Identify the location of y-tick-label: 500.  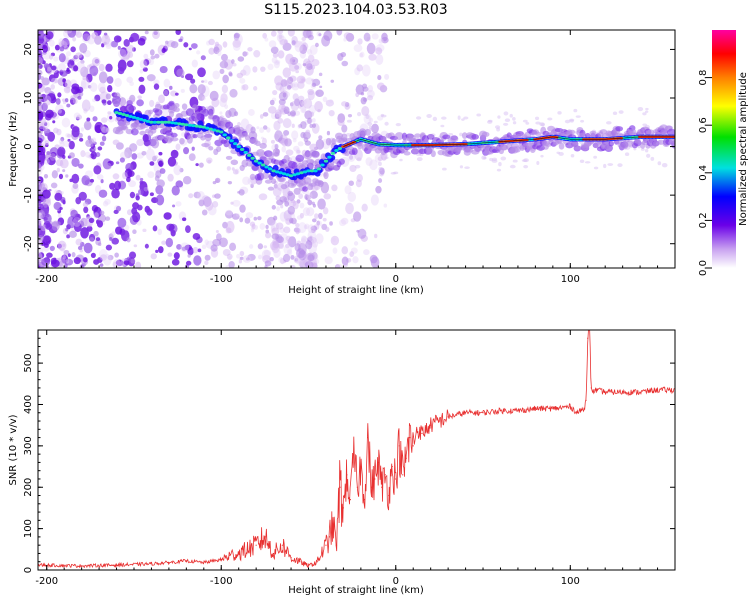
(28, 363).